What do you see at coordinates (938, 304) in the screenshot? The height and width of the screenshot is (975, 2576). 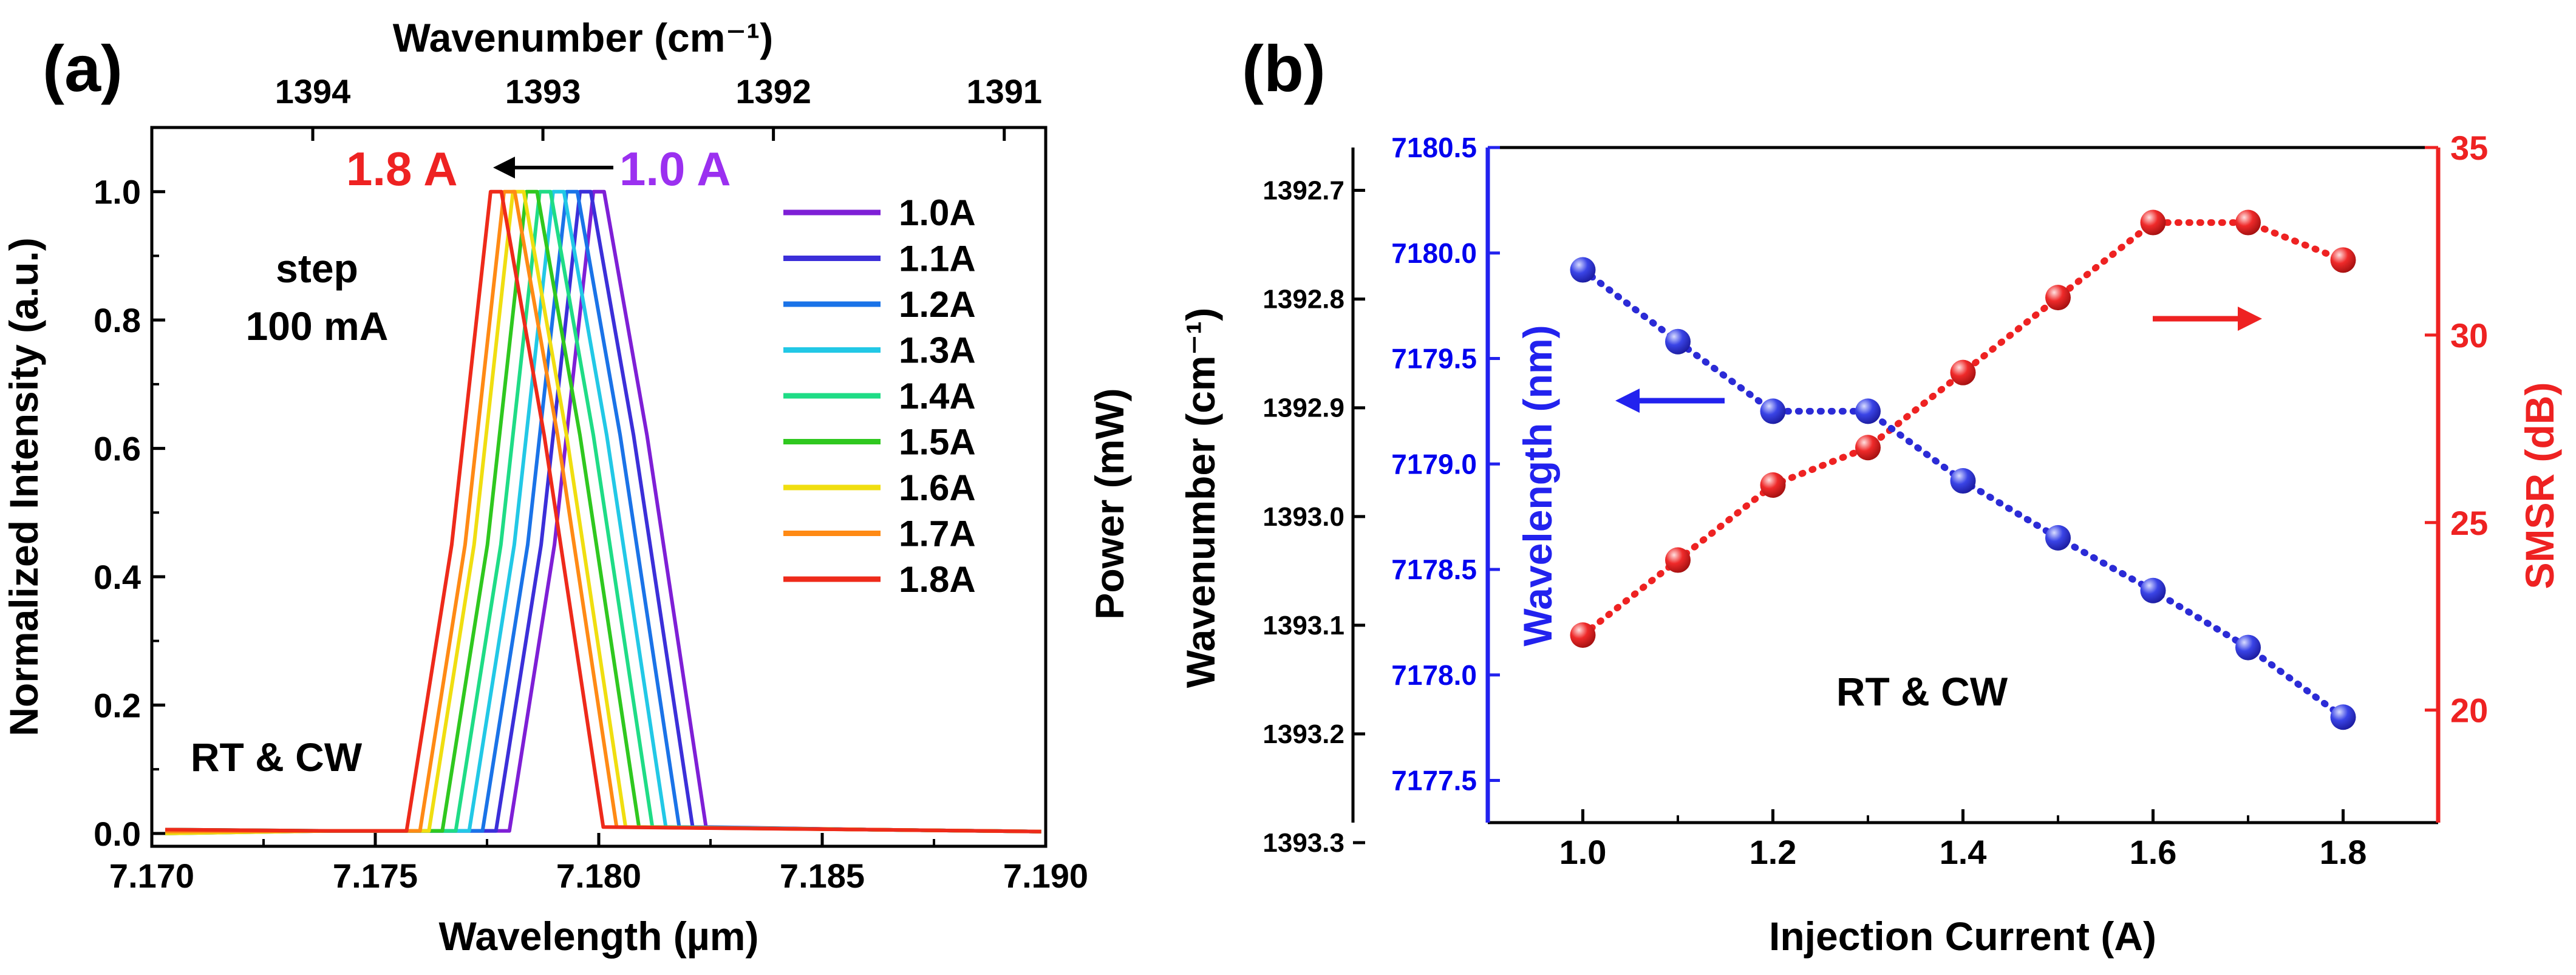 I see `legend-label-1.2A: 1.2A` at bounding box center [938, 304].